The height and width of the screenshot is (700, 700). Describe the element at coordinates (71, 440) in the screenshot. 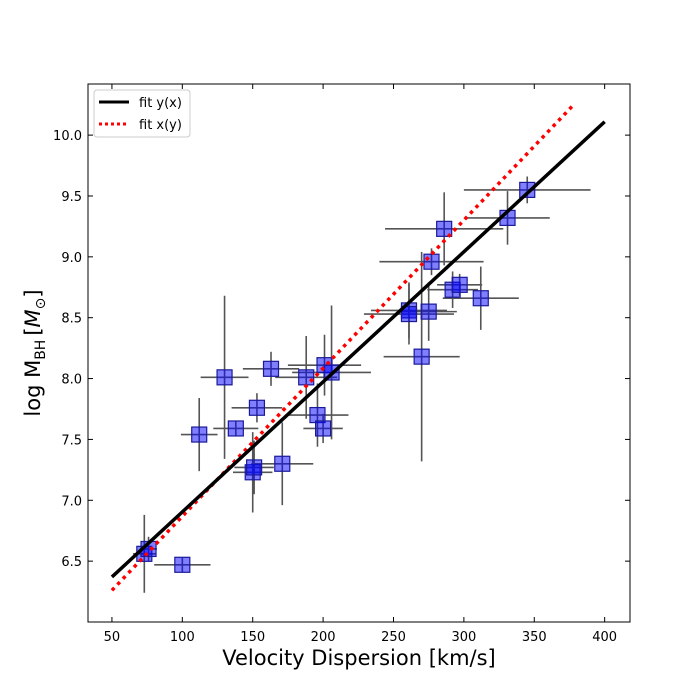

I see `y-tick-label: 7.5` at that location.